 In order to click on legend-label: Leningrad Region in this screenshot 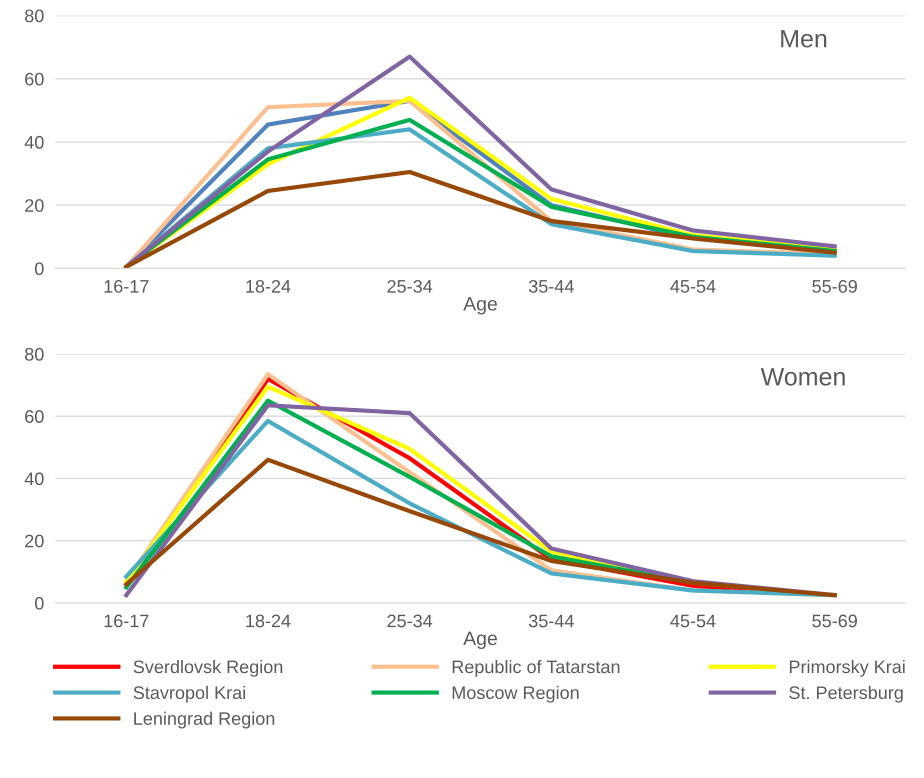, I will do `click(204, 720)`.